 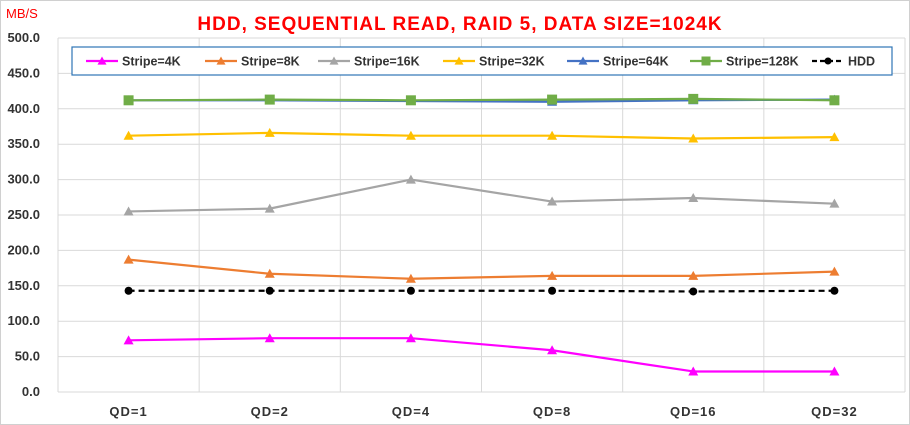 What do you see at coordinates (762, 62) in the screenshot?
I see `legend-label: Stripe=128K` at bounding box center [762, 62].